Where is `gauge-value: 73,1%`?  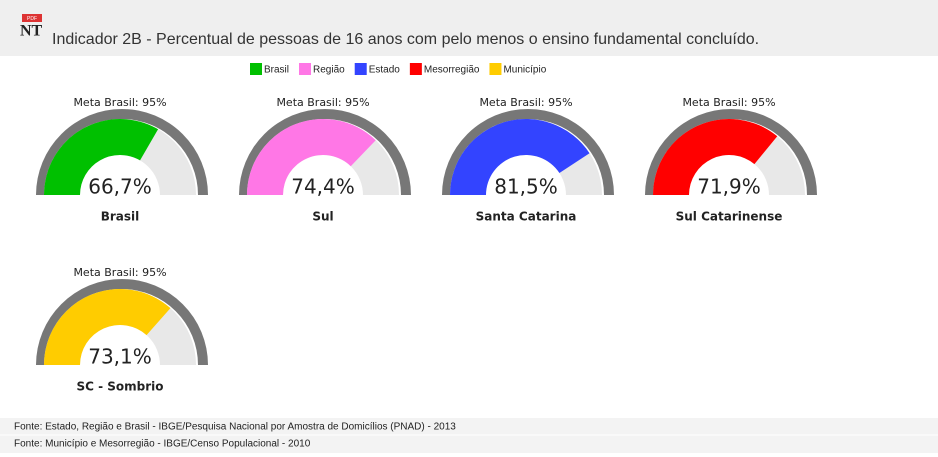 gauge-value: 73,1% is located at coordinates (120, 357).